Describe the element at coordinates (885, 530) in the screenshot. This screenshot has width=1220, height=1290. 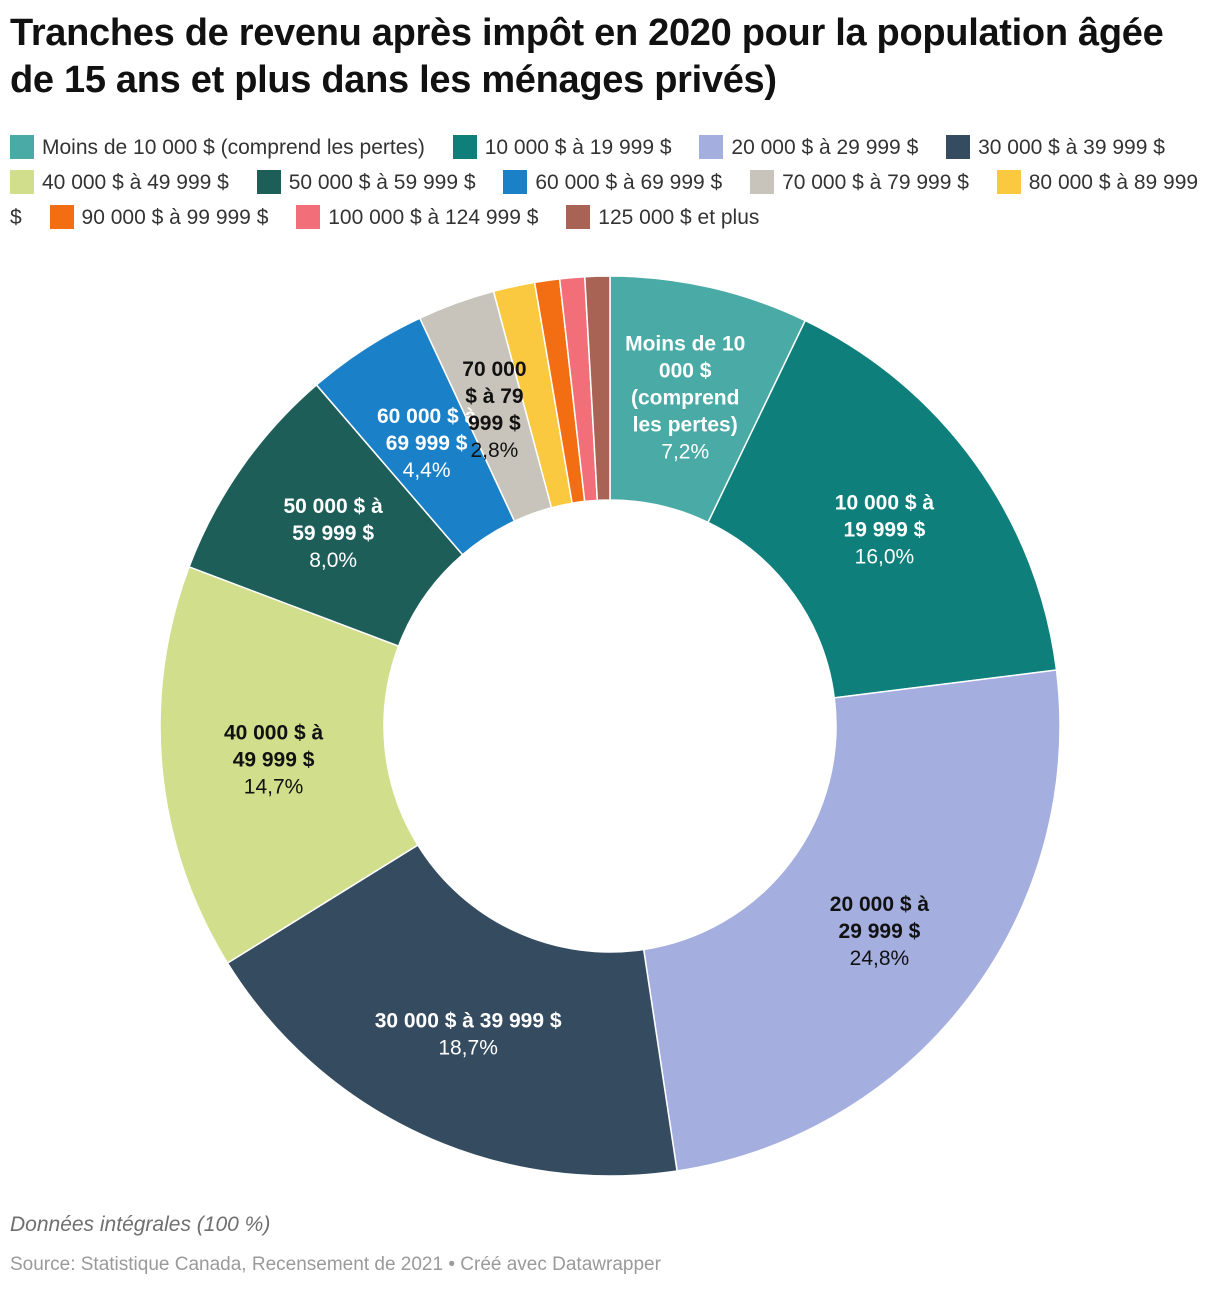
I see `slice-label: 19 999 $` at that location.